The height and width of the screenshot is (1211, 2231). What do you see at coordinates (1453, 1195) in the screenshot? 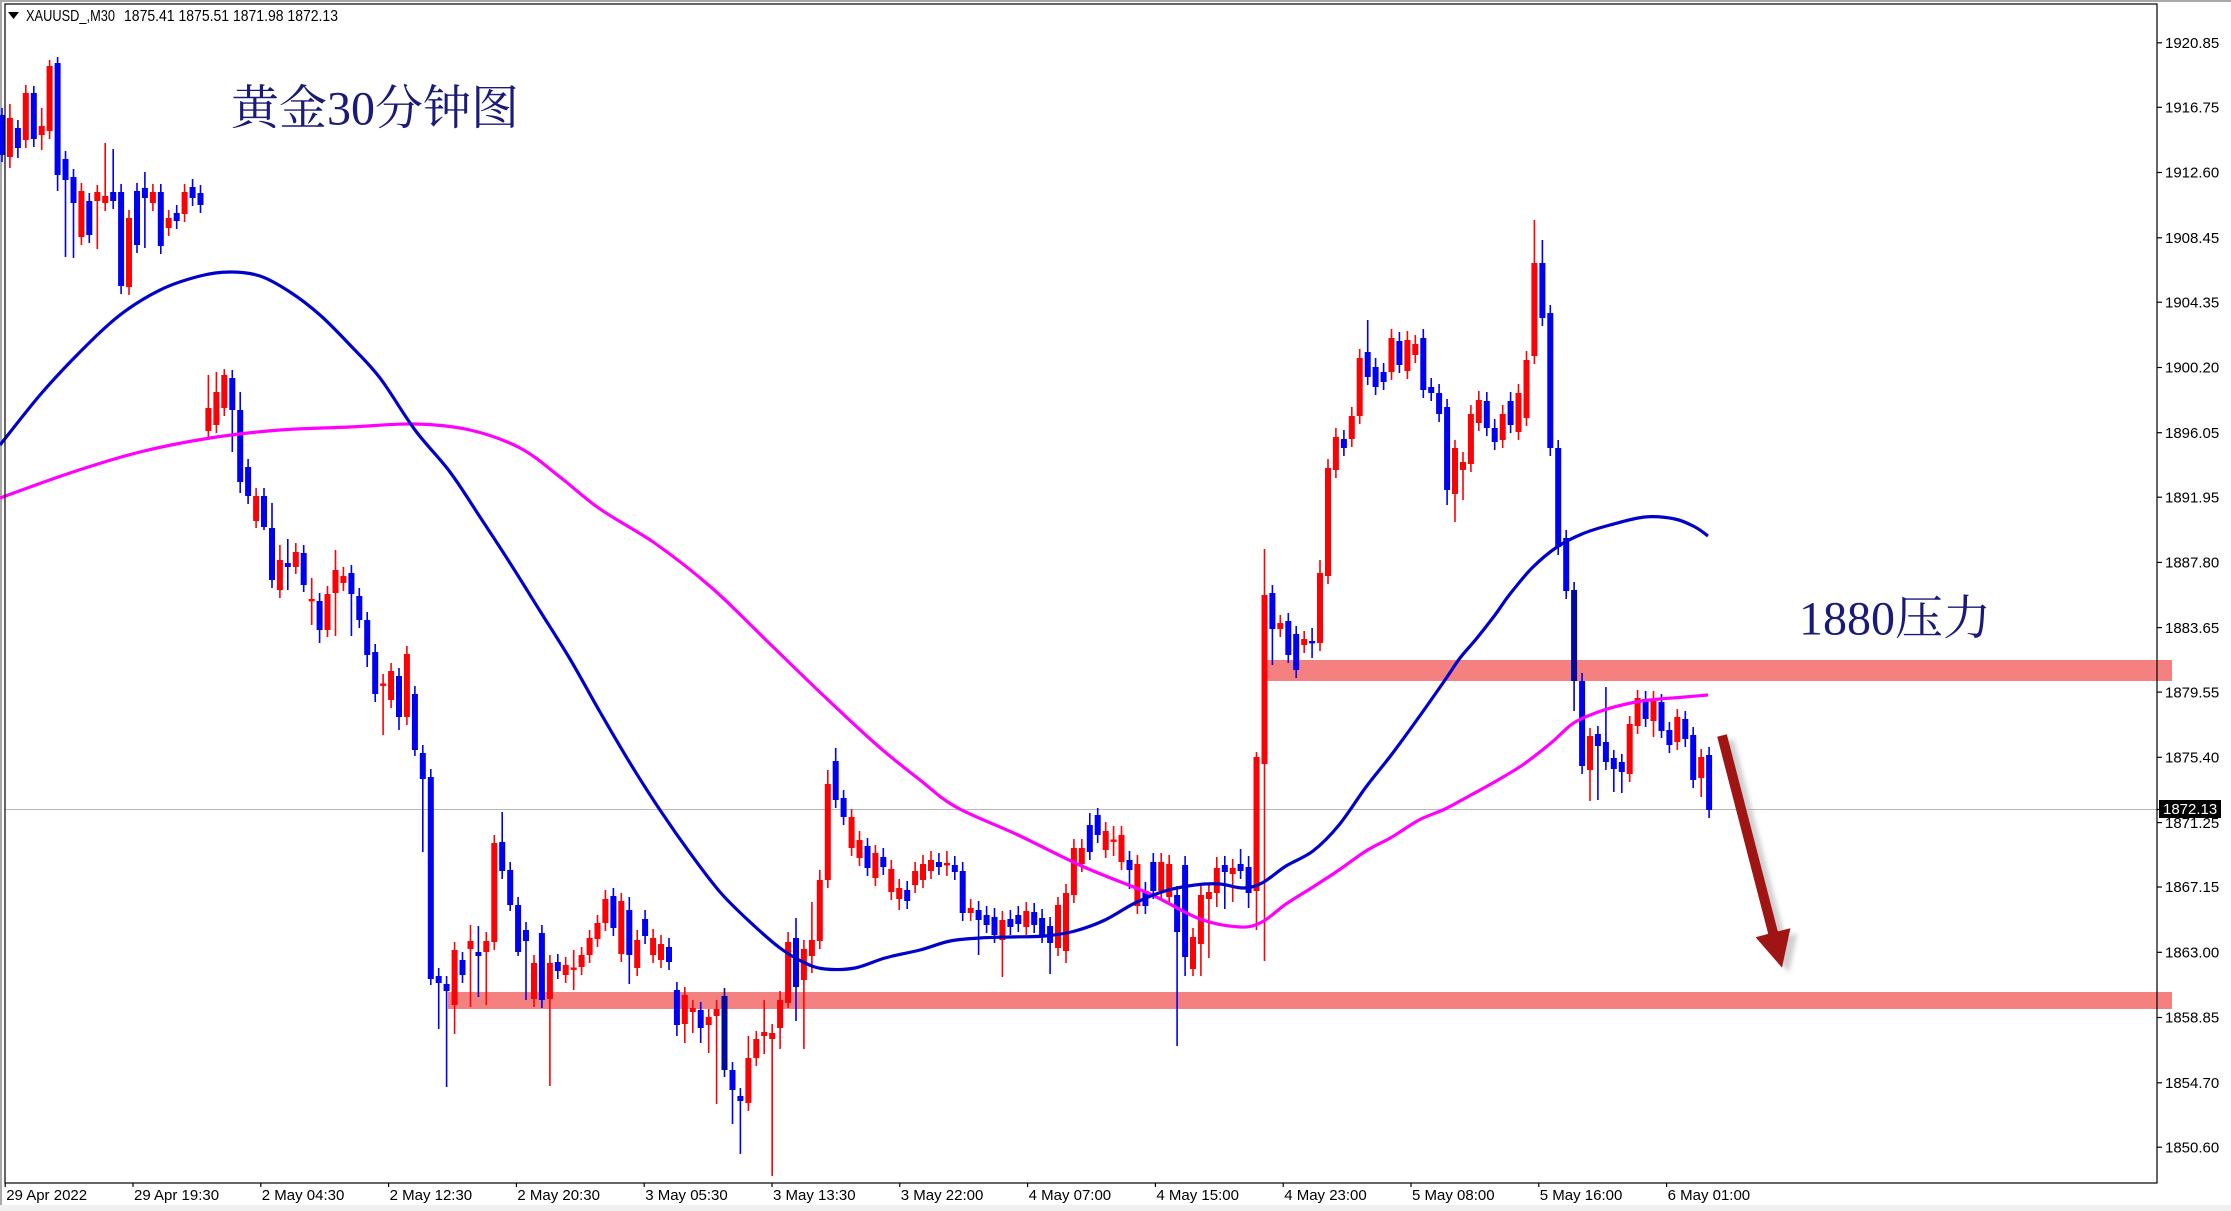
I see `svg-text: 5 May 08:00` at bounding box center [1453, 1195].